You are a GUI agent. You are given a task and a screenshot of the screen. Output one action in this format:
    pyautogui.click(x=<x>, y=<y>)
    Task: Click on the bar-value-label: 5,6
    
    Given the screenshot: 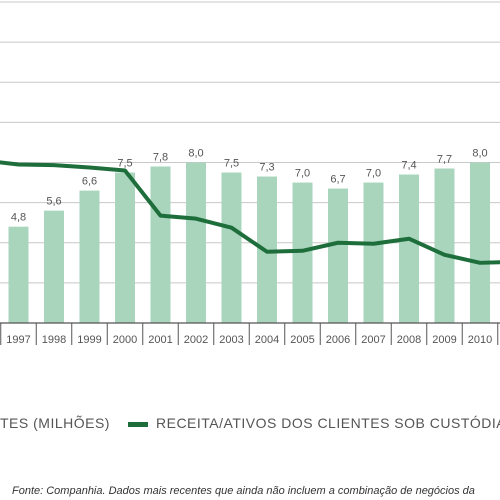 What is the action you would take?
    pyautogui.click(x=53, y=202)
    